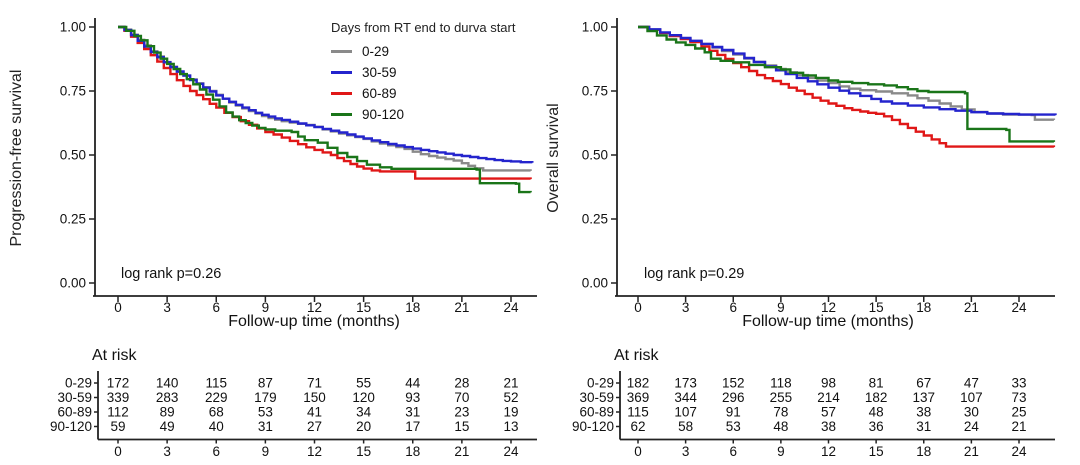 The image size is (1080, 465). I want to click on legend-item-label: 30-59, so click(379, 72).